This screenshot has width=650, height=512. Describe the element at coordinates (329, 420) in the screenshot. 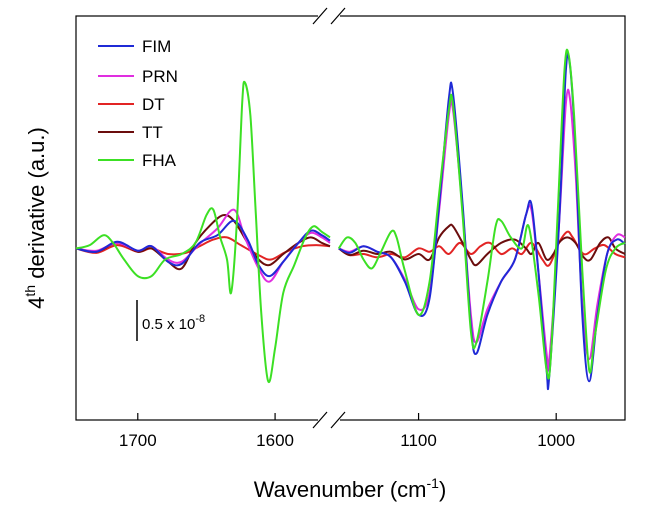

I see `axis-break-gap-bottom` at that location.